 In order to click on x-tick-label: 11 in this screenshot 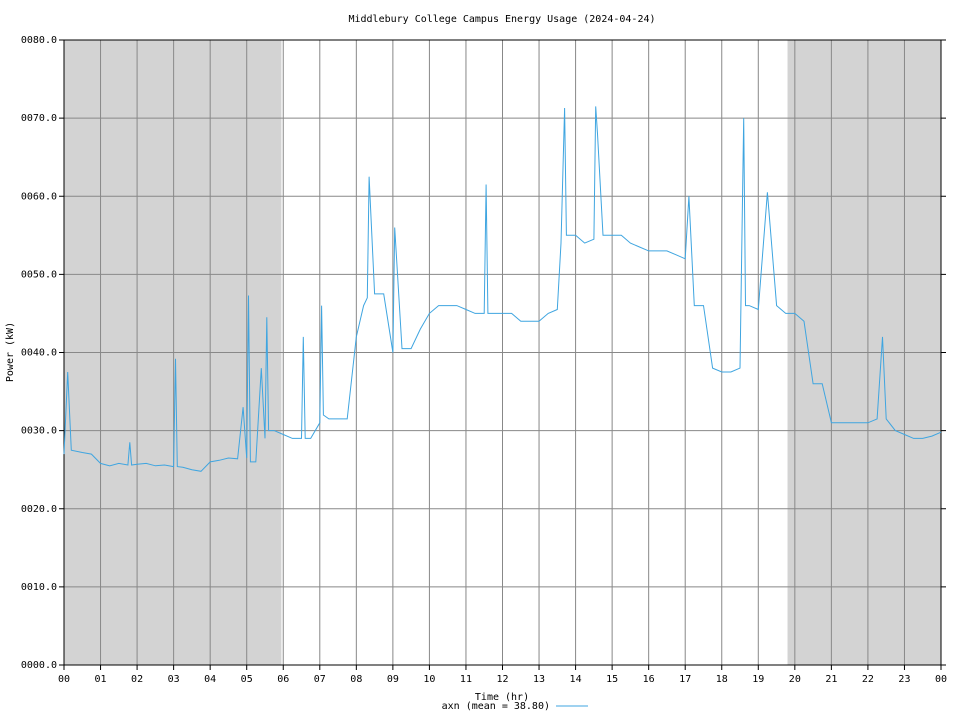, I will do `click(466, 679)`.